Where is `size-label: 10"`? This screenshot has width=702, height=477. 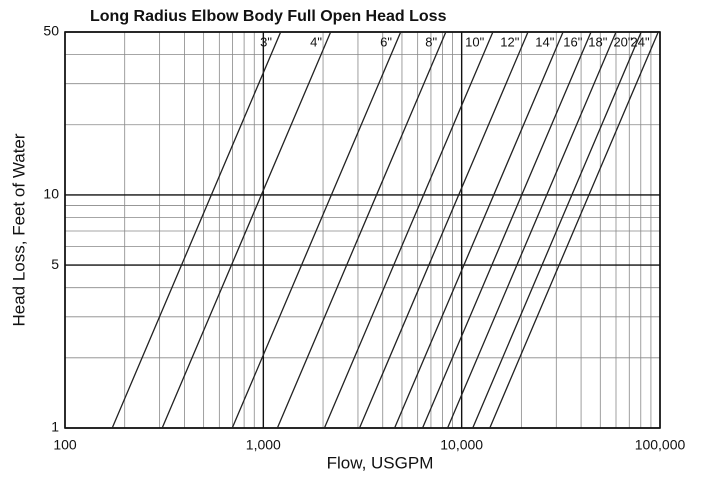 size-label: 10" is located at coordinates (474, 41).